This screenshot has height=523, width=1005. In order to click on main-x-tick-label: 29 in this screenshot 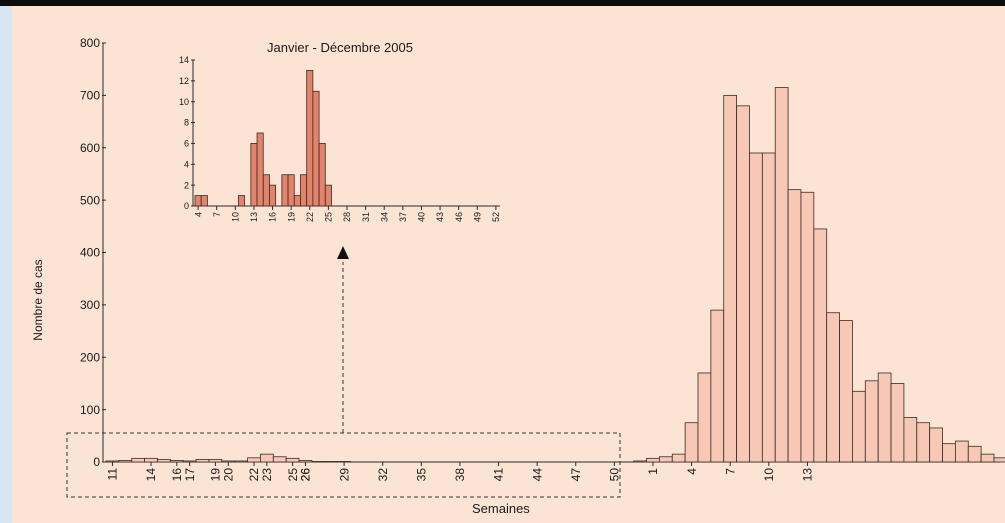, I will do `click(344, 475)`.